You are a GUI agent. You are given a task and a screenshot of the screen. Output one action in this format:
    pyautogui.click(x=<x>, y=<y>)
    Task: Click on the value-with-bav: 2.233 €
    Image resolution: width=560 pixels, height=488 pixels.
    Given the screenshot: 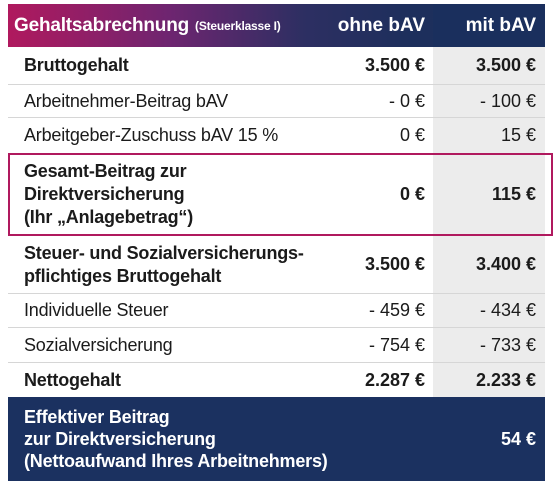 What is the action you would take?
    pyautogui.click(x=489, y=380)
    